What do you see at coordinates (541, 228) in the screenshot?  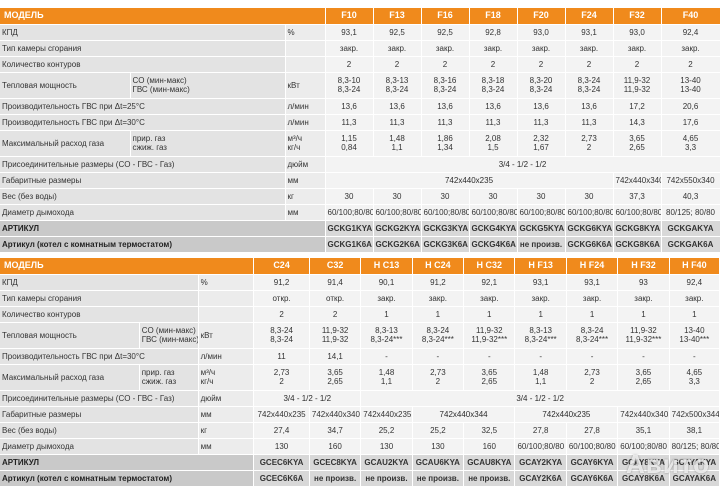 I see `cell: GCKG5KYA` at bounding box center [541, 228].